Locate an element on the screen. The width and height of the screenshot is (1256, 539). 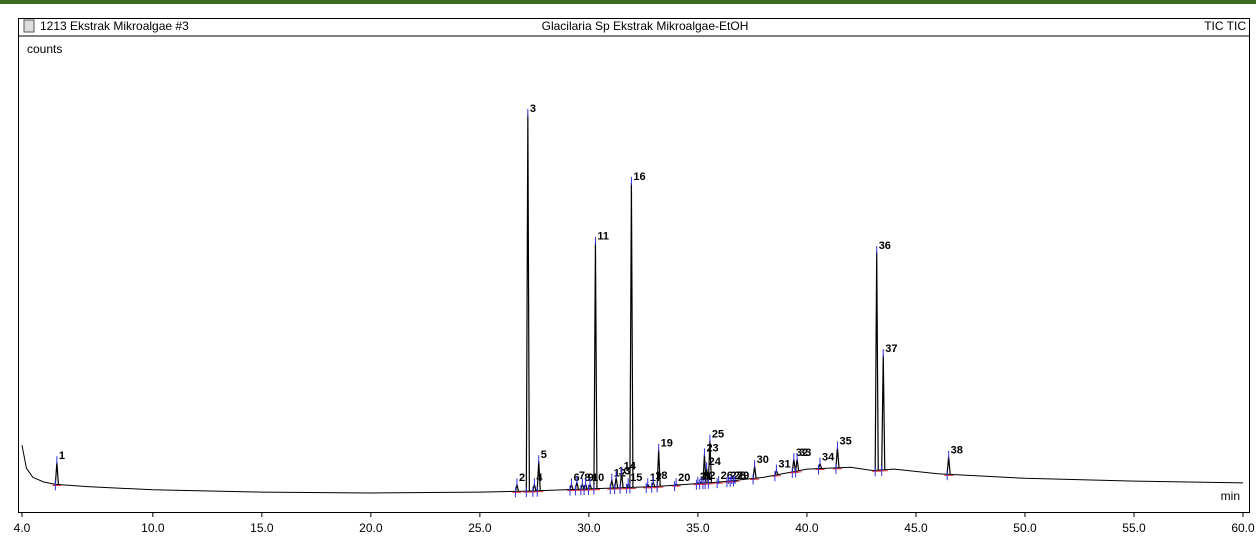
peak-label: 10 is located at coordinates (598, 478).